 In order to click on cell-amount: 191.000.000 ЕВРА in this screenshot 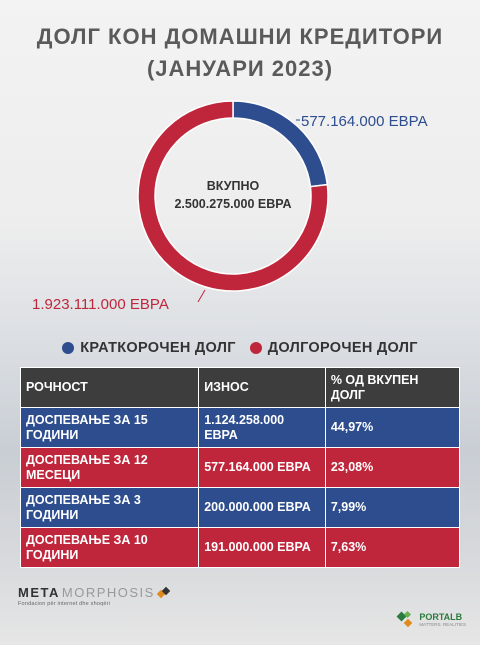, I will do `click(262, 547)`.